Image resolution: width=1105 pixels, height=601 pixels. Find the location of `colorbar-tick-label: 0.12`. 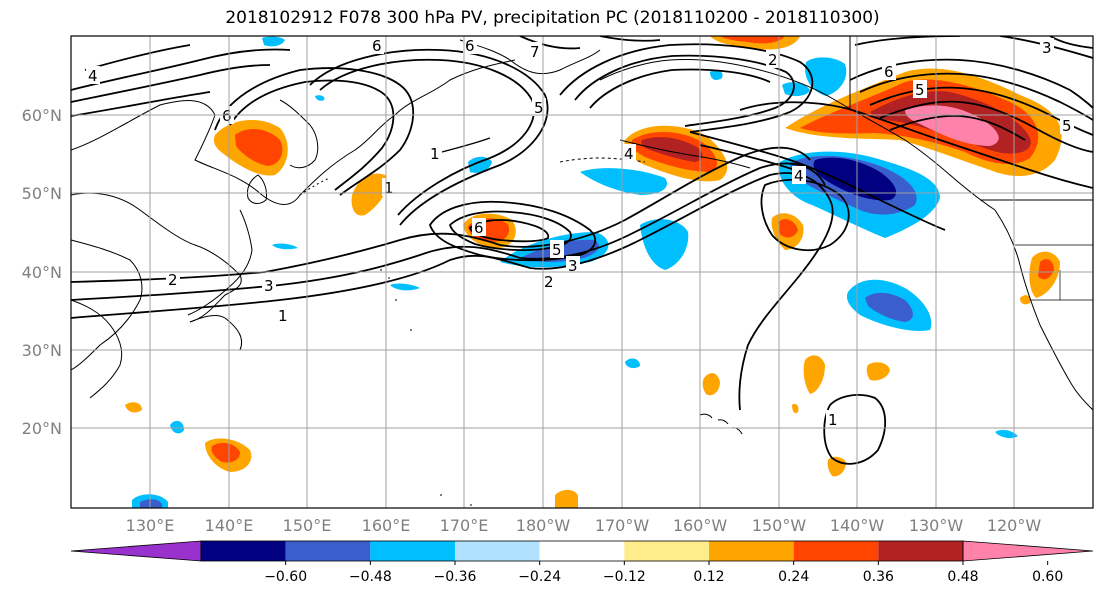

colorbar-tick-label: 0.12 is located at coordinates (708, 577).